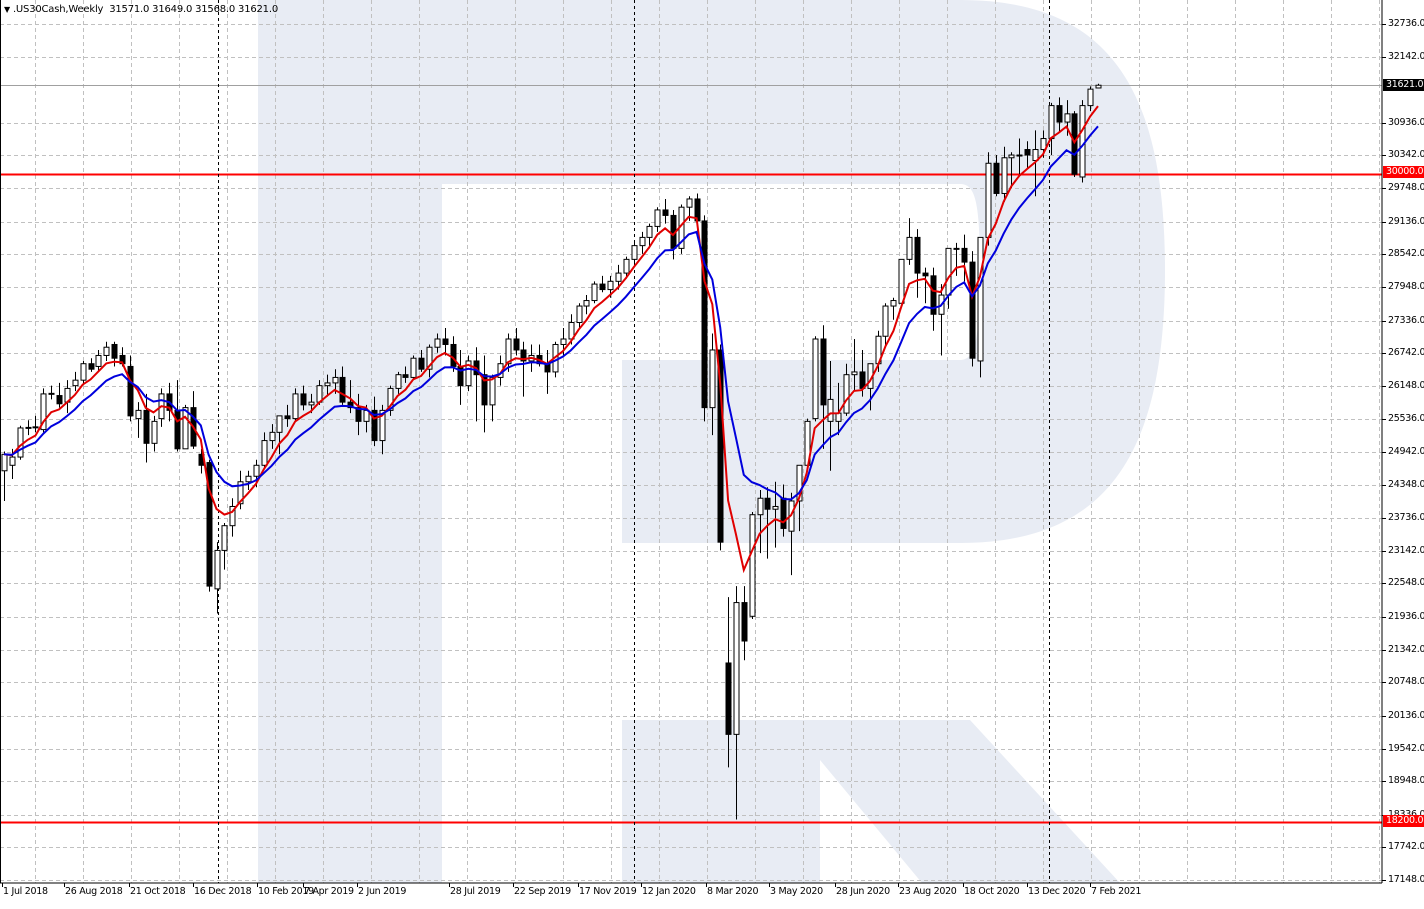 The height and width of the screenshot is (909, 1424). What do you see at coordinates (1406, 221) in the screenshot?
I see `price-tick-label: 29136.0` at bounding box center [1406, 221].